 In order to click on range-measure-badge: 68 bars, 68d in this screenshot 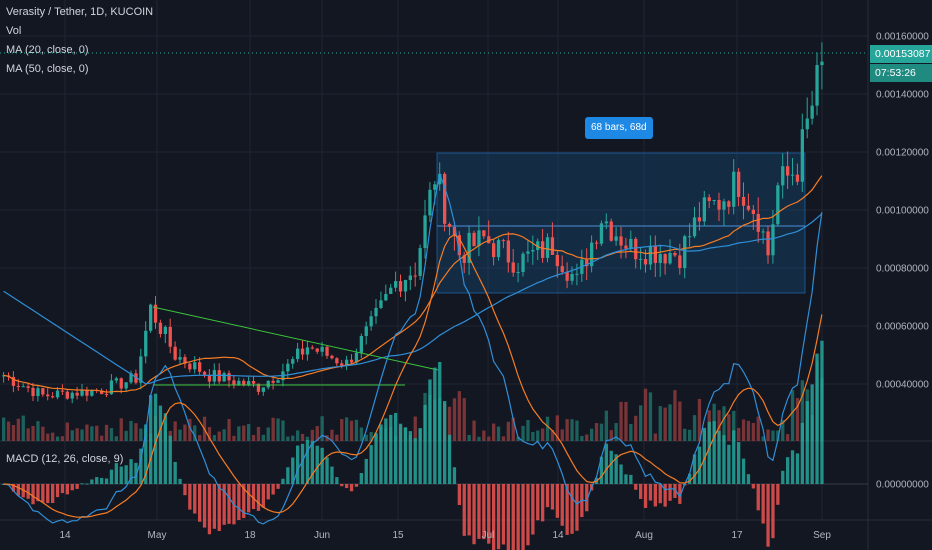, I will do `click(619, 128)`.